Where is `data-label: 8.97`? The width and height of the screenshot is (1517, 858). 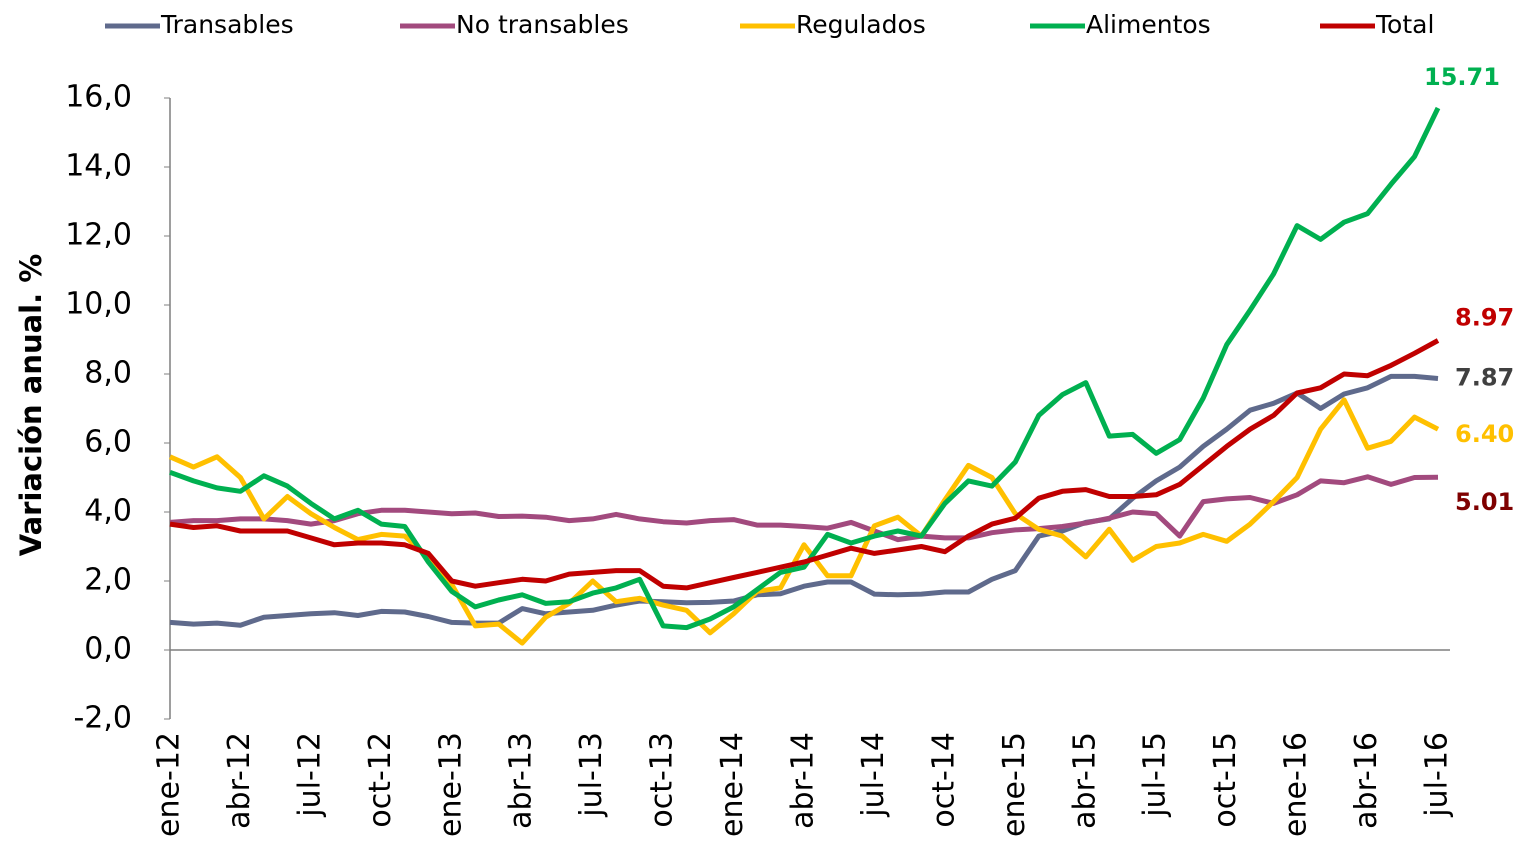
data-label: 8.97 is located at coordinates (1484, 318).